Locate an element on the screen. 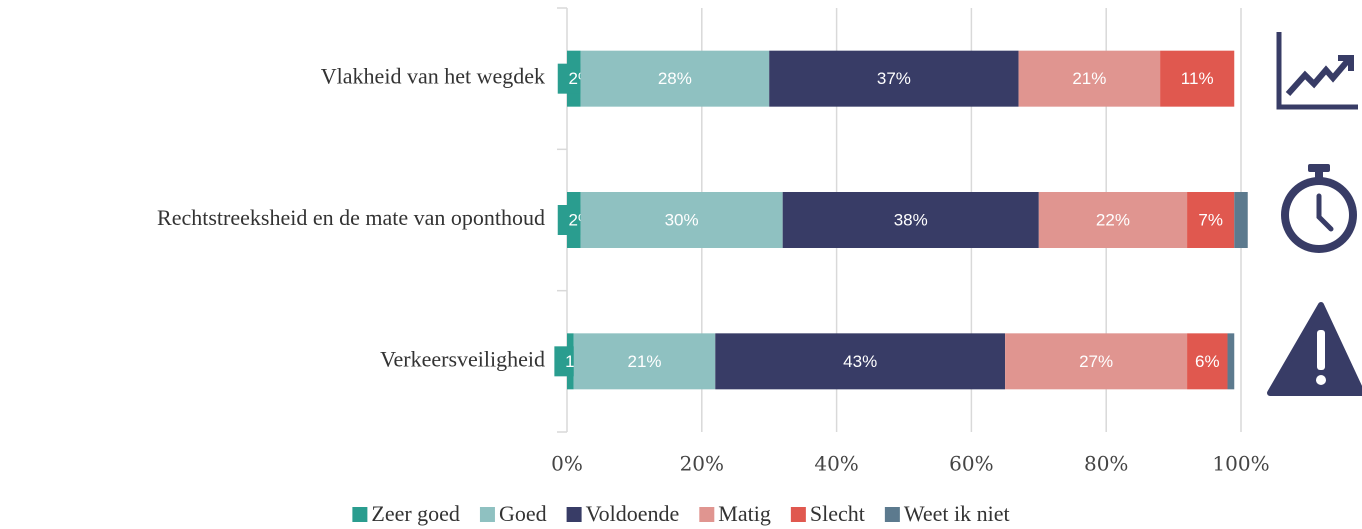 The height and width of the screenshot is (529, 1362). legend-label: Goed is located at coordinates (523, 513).